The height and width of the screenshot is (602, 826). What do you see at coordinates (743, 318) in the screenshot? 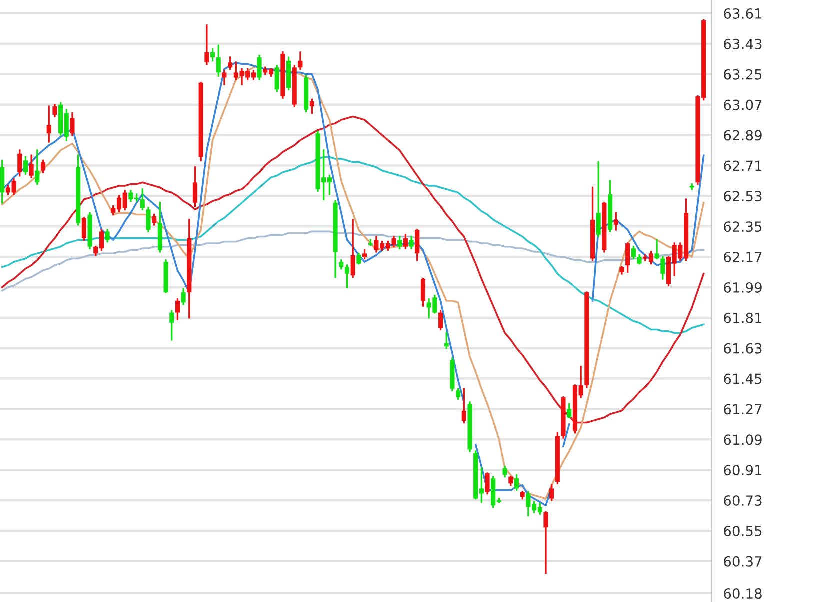
I see `y-tick-label: 61.81` at bounding box center [743, 318].